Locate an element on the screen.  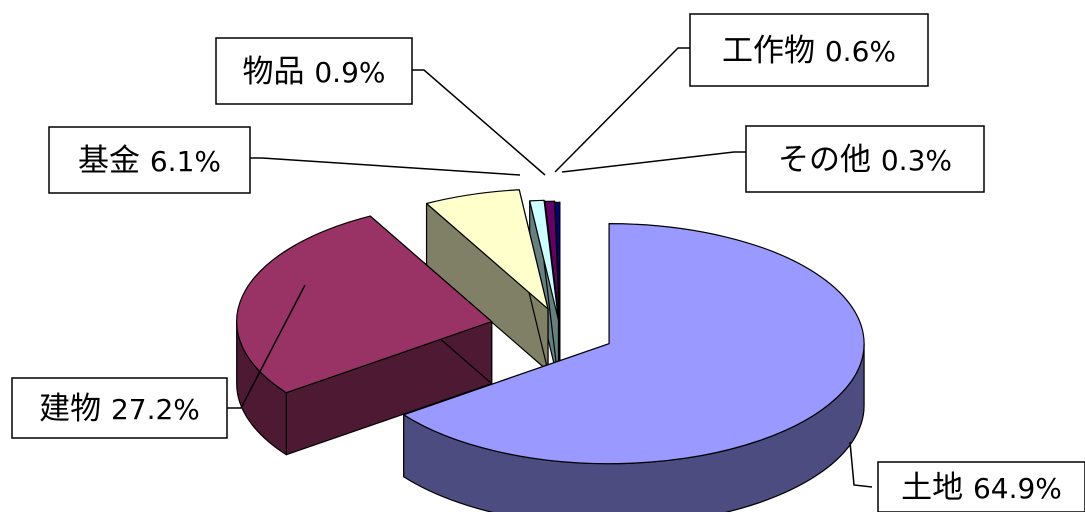
data-label-text: 工作物 0.6% is located at coordinates (809, 51).